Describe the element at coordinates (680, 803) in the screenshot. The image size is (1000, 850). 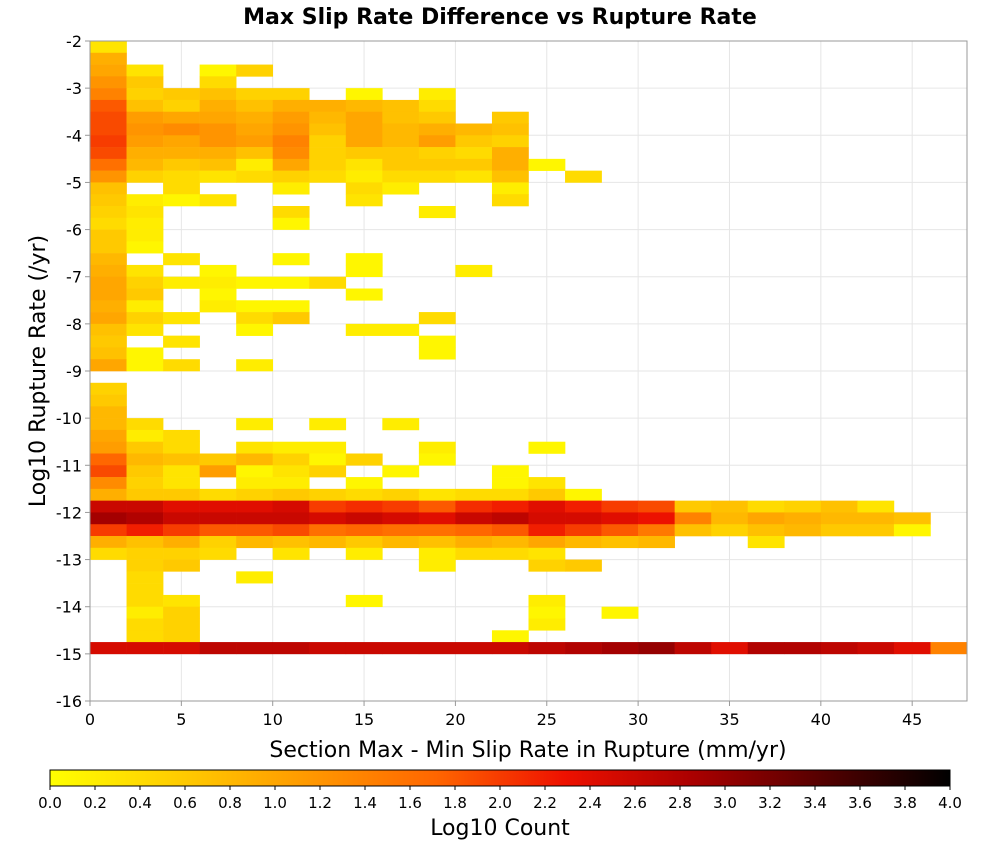
I see `colorbar-tick-label: 2.8` at that location.